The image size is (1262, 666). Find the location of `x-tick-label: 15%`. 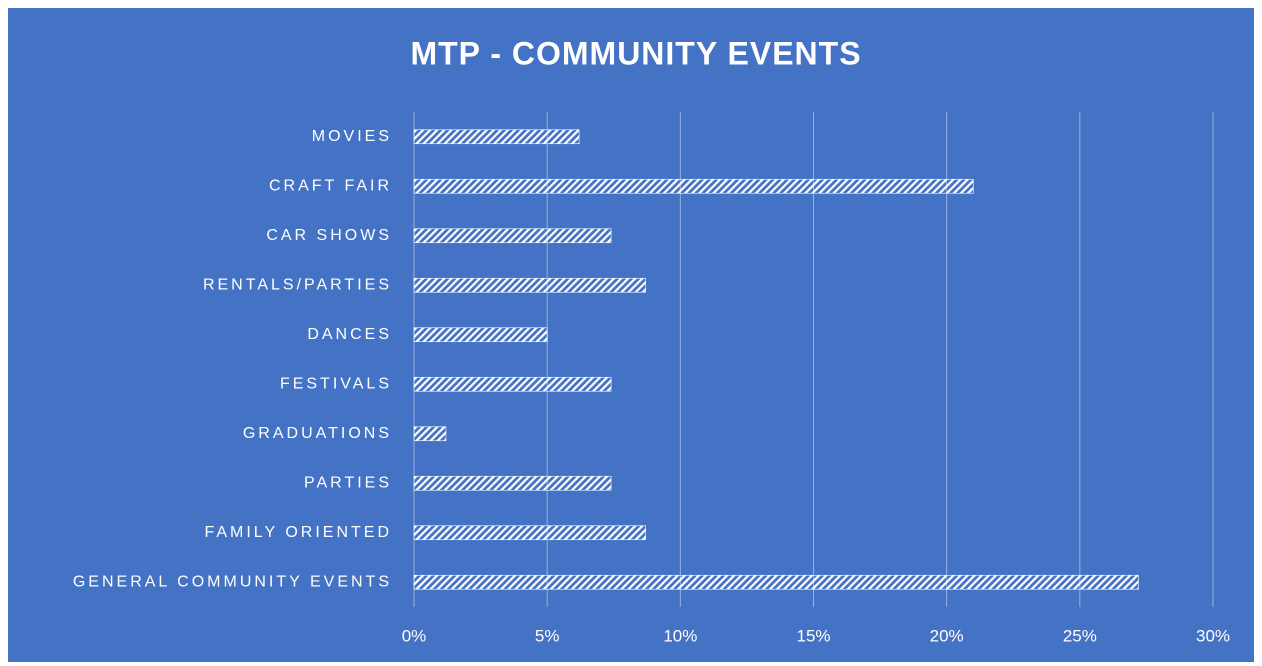

x-tick-label: 15% is located at coordinates (813, 635).